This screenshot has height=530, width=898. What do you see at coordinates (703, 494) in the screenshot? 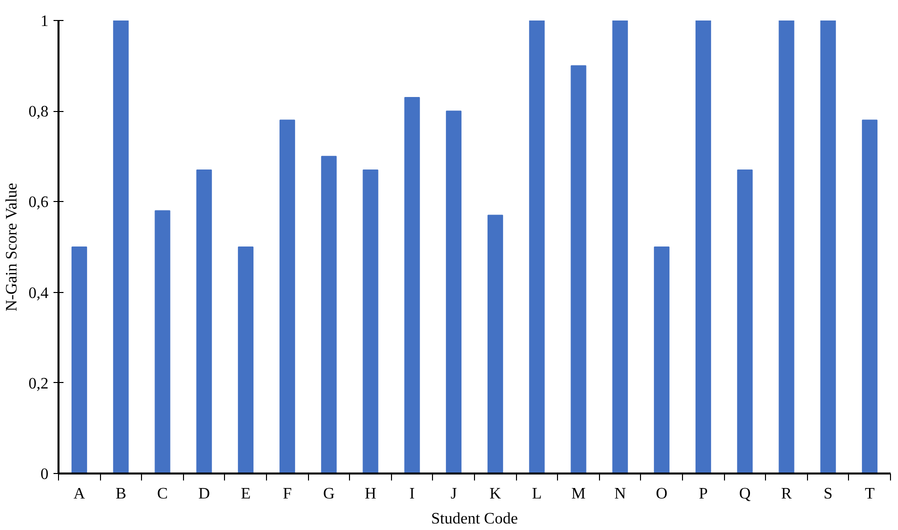
I see `x-tick-label: P` at bounding box center [703, 494].